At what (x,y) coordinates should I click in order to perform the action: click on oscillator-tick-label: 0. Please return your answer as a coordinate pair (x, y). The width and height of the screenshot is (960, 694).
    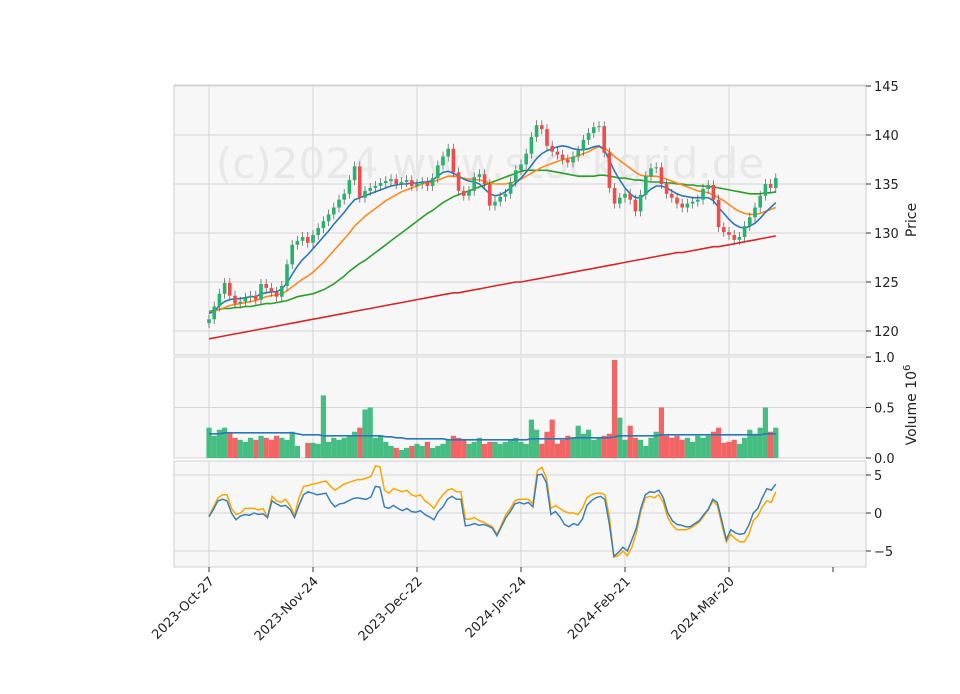
    Looking at the image, I should click on (878, 514).